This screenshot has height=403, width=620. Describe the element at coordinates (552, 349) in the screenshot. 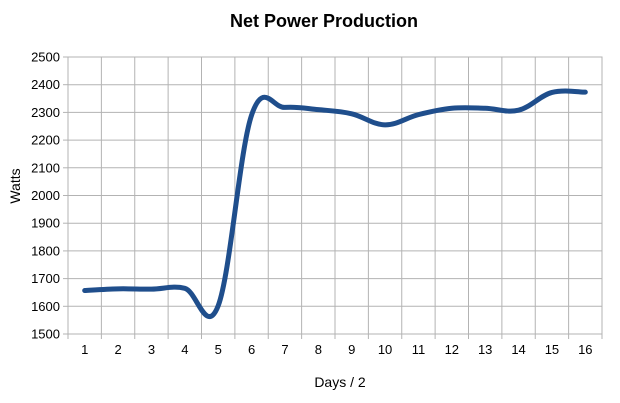

I see `x-tick-label: 15` at that location.